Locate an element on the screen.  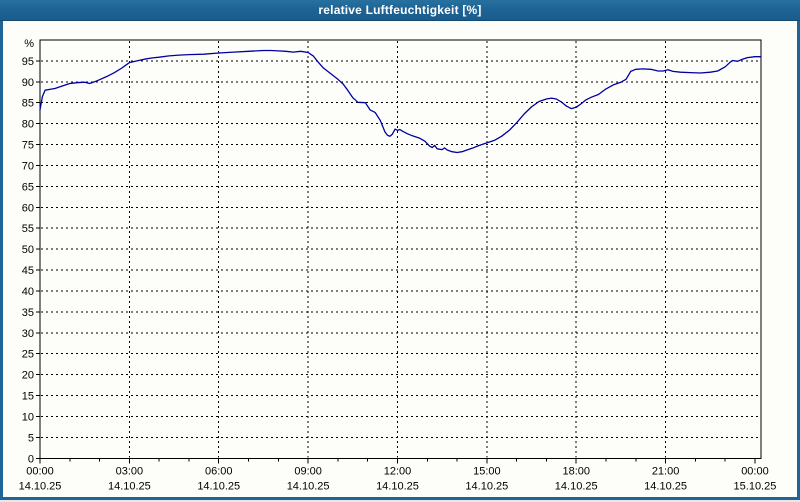
y-tick-label: 5 is located at coordinates (31, 438).